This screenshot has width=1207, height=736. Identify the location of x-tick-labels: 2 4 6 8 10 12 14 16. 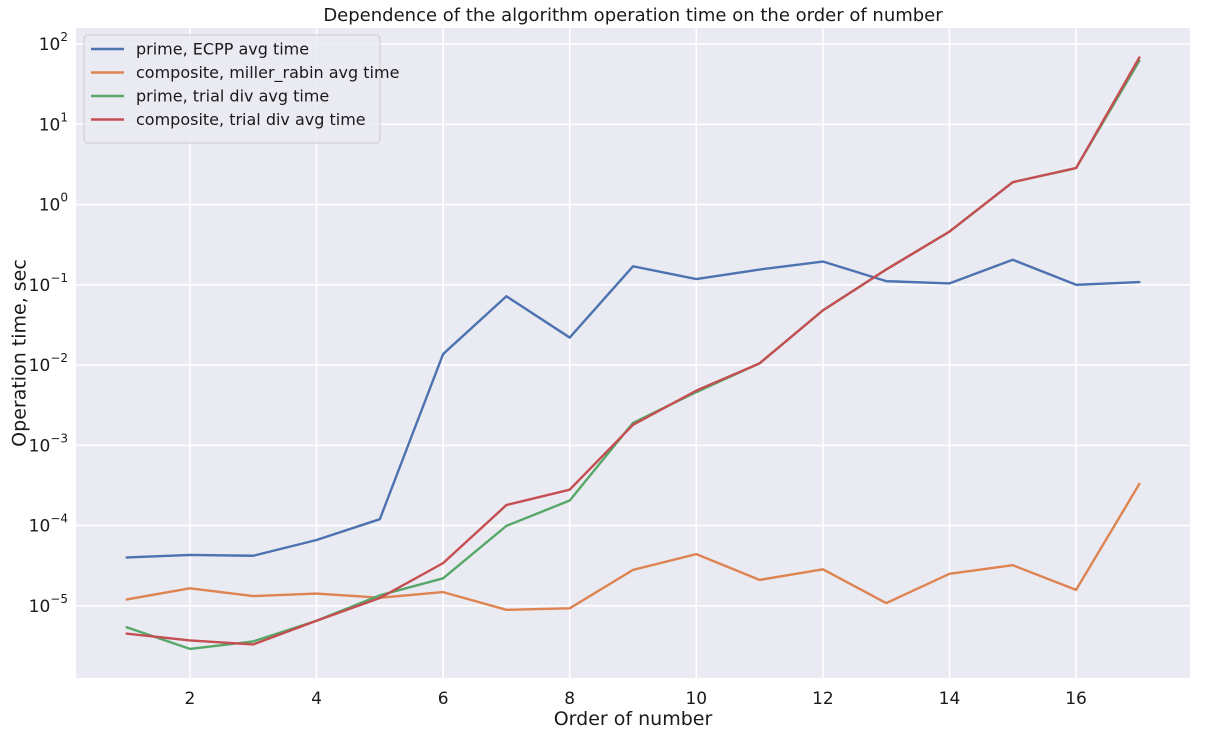
(636, 699).